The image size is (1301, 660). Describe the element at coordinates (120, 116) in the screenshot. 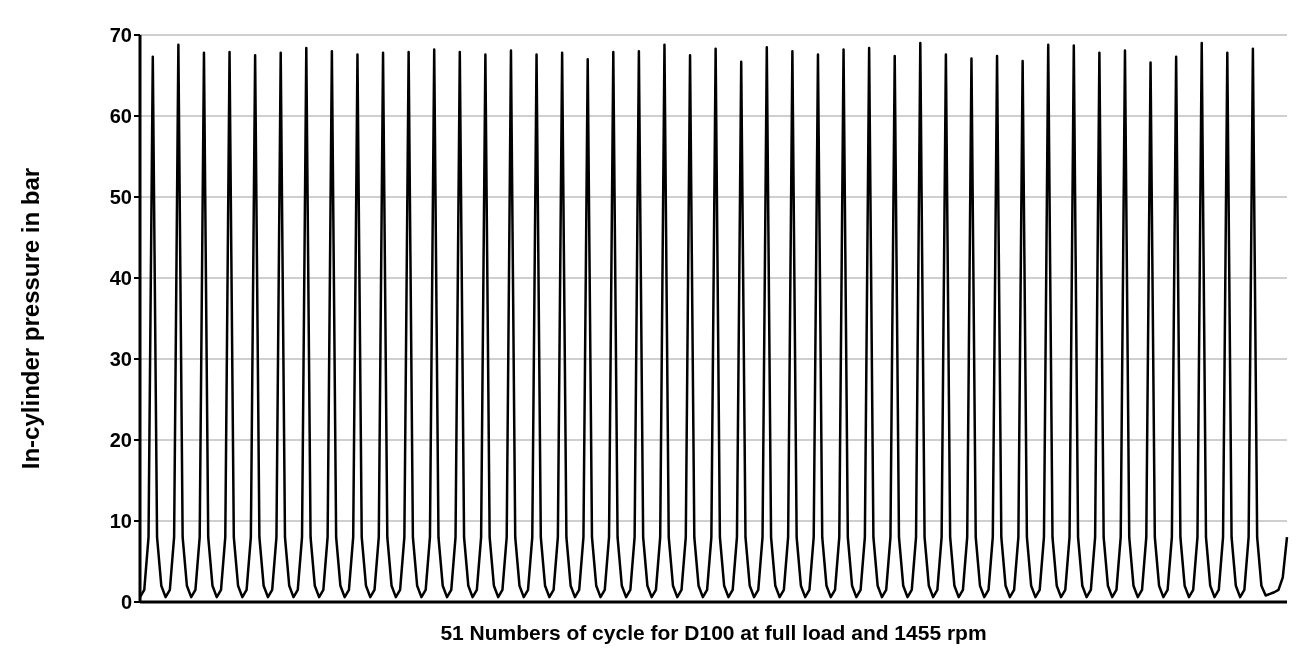

I see `y-tick-label: 60` at that location.